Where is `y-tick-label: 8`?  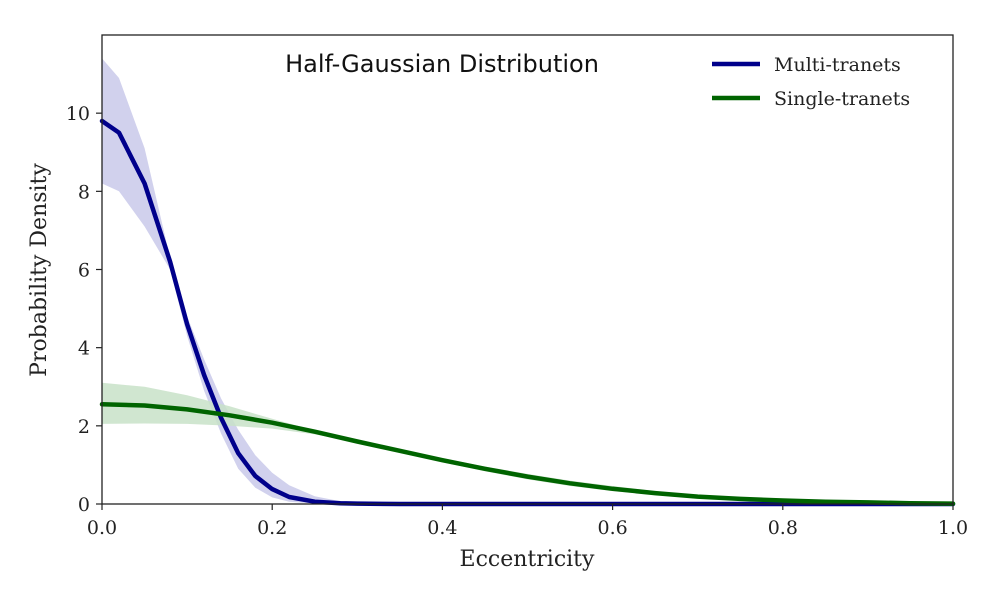
y-tick-label: 8 is located at coordinates (84, 192).